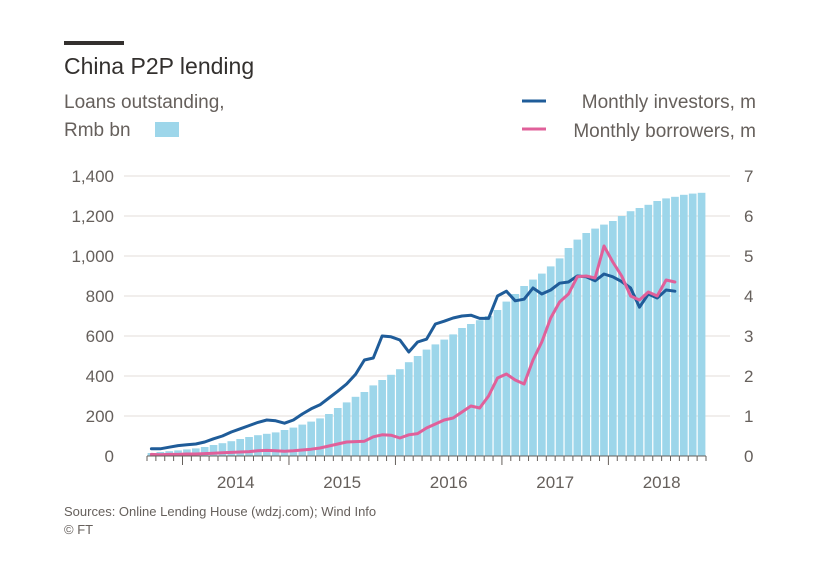  Describe the element at coordinates (662, 482) in the screenshot. I see `x-tick-label: 2018` at that location.